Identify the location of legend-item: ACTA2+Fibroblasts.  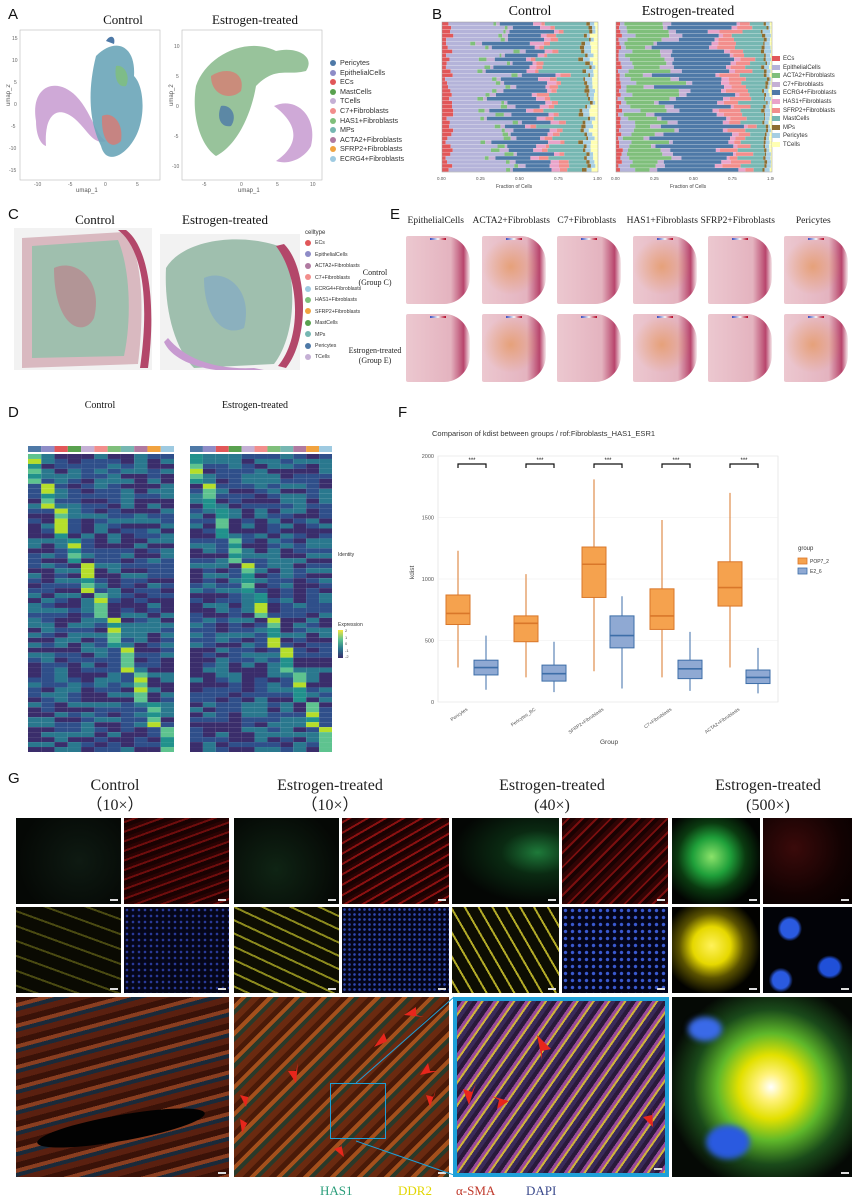
(803, 76).